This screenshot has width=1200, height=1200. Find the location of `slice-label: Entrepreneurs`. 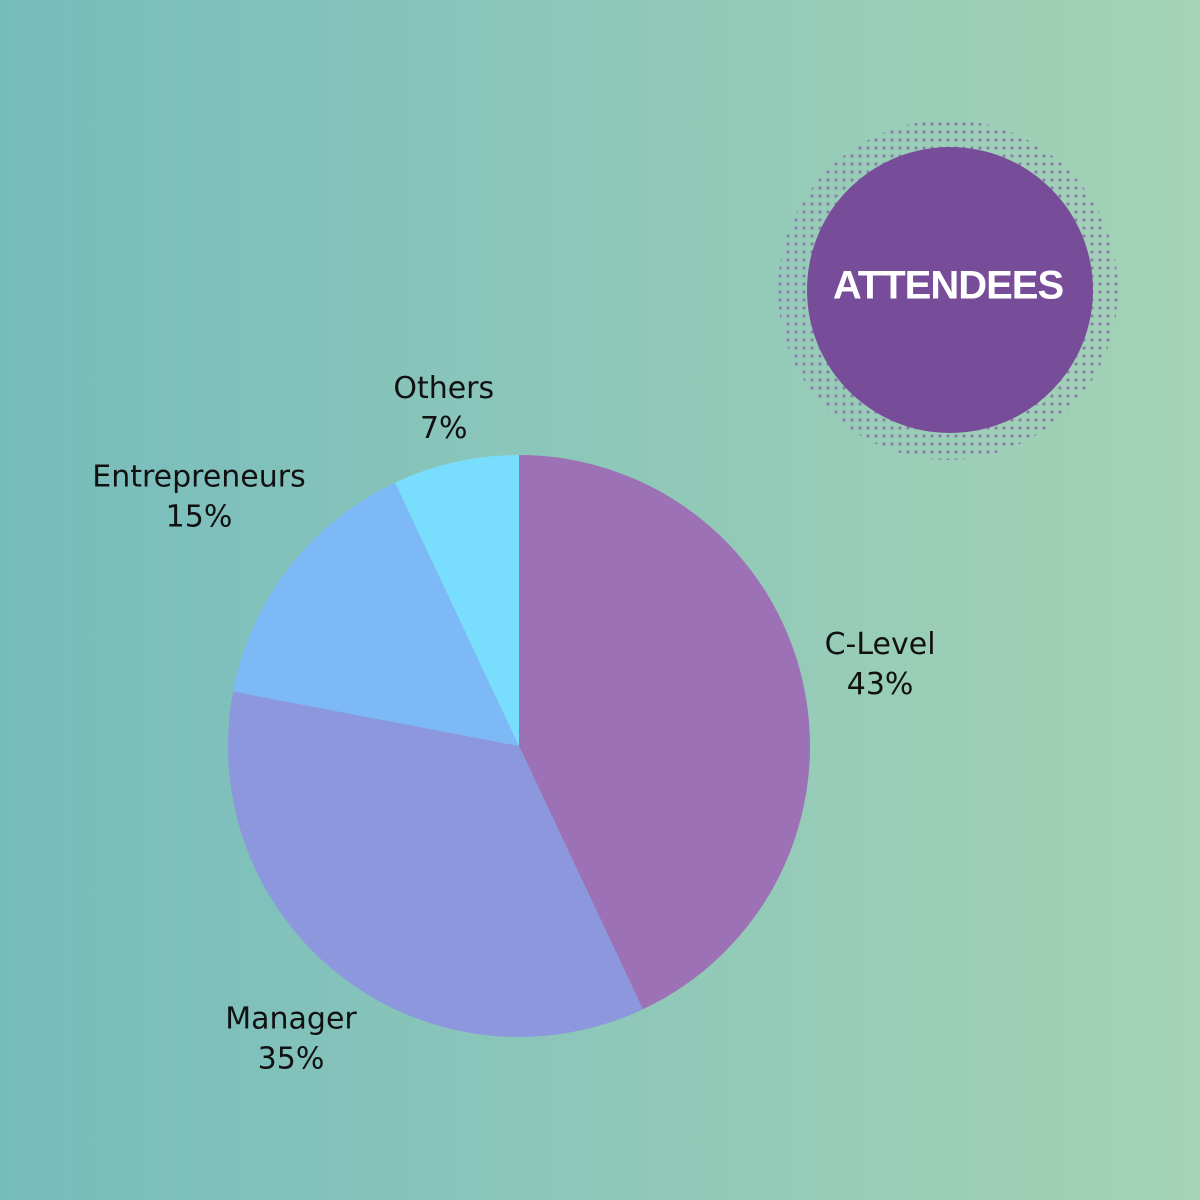

slice-label: Entrepreneurs is located at coordinates (199, 476).